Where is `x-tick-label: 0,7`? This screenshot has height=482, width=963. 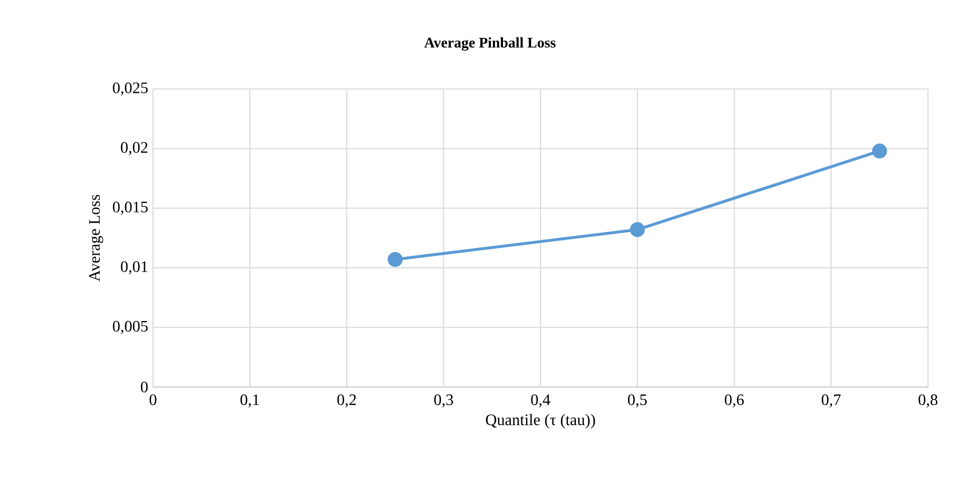
x-tick-label: 0,7 is located at coordinates (831, 401).